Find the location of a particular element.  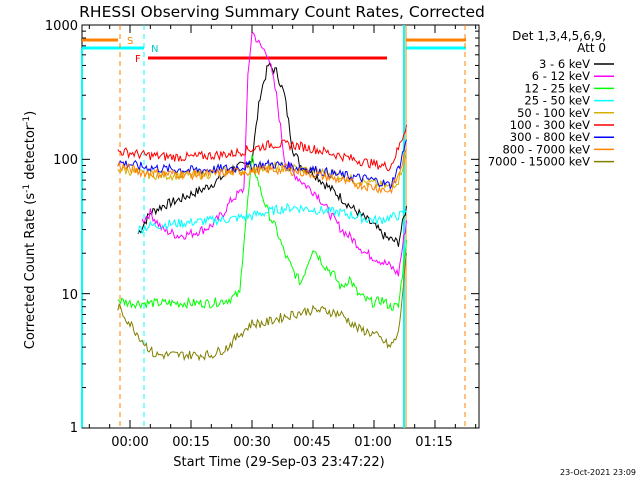

x-axis-label: Start Time (29-Sep-03 23:47:22) is located at coordinates (278, 462).